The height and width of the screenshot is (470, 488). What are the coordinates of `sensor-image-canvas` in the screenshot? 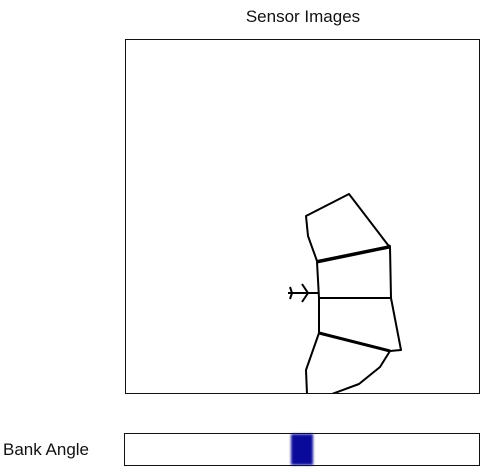 It's located at (345, 293).